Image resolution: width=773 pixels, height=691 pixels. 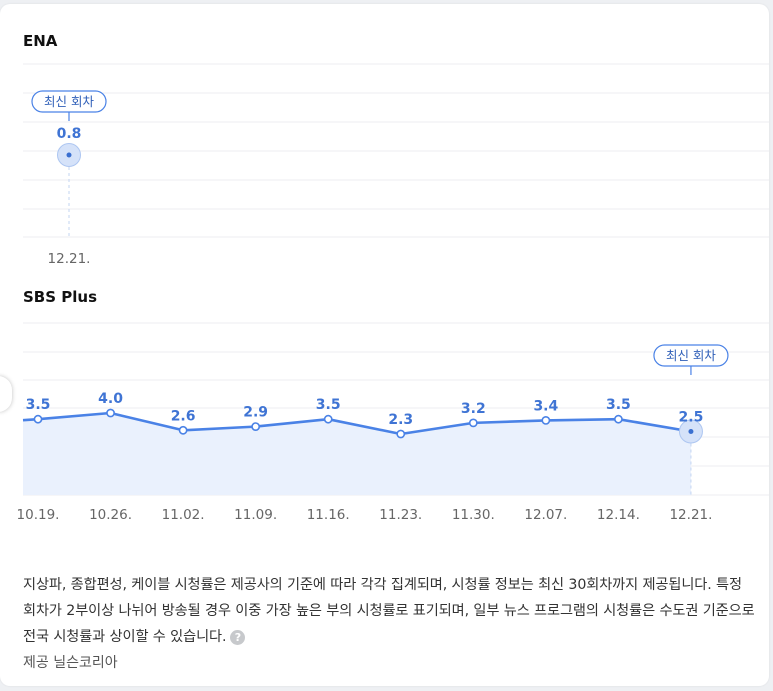 What do you see at coordinates (255, 515) in the screenshot?
I see `x-tick-label: 11.09.` at bounding box center [255, 515].